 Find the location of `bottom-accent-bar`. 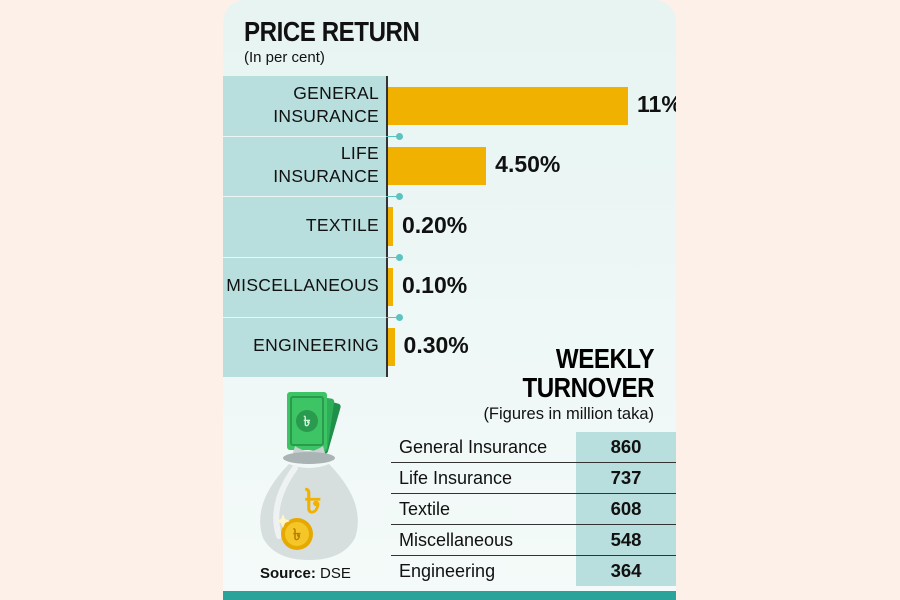

bottom-accent-bar is located at coordinates (449, 595).